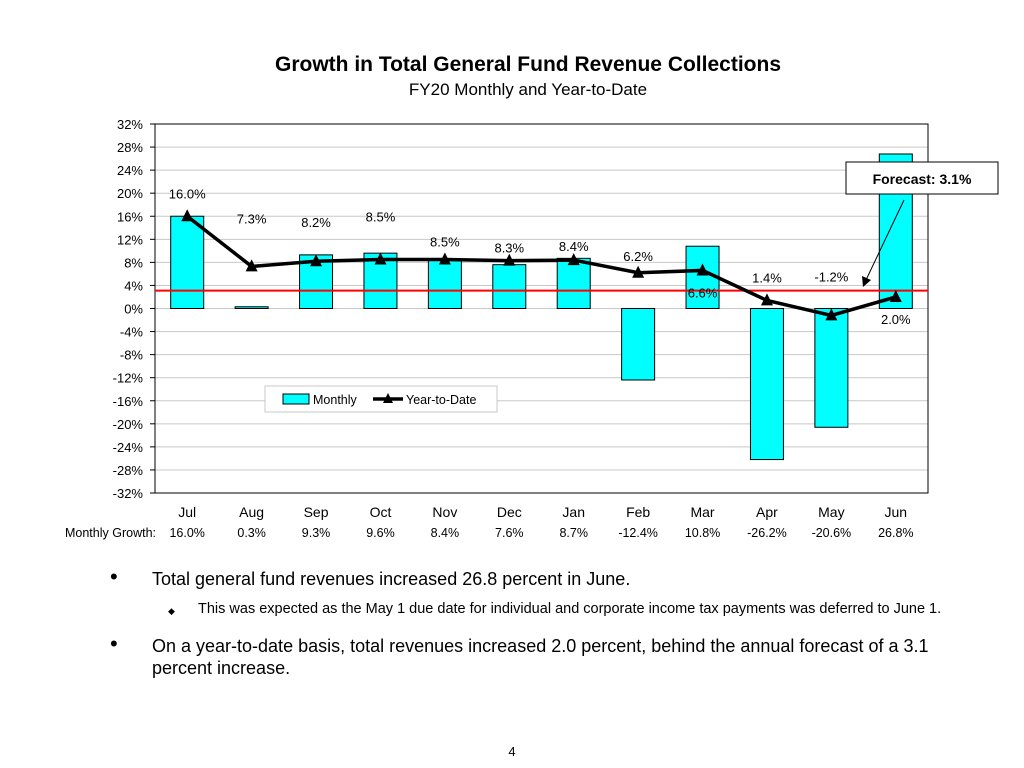 Image resolution: width=1024 pixels, height=768 pixels. Describe the element at coordinates (444, 512) in the screenshot. I see `x-tick-label: Nov` at that location.